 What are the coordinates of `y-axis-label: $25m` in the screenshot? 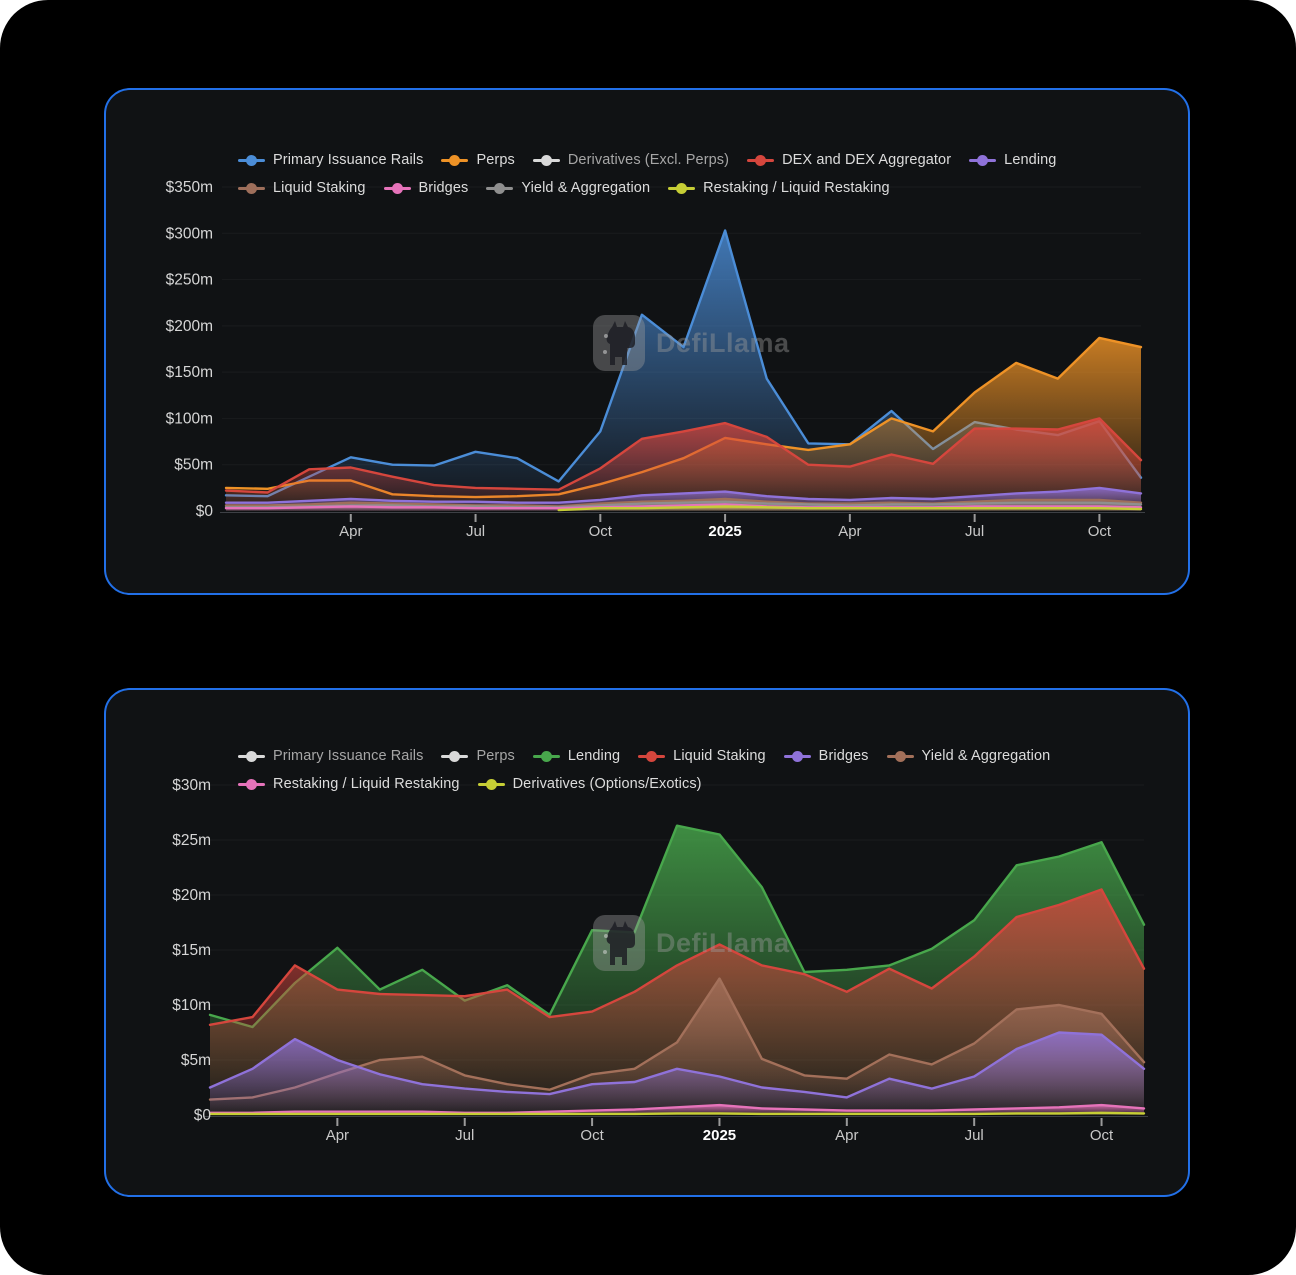 It's located at (191, 840).